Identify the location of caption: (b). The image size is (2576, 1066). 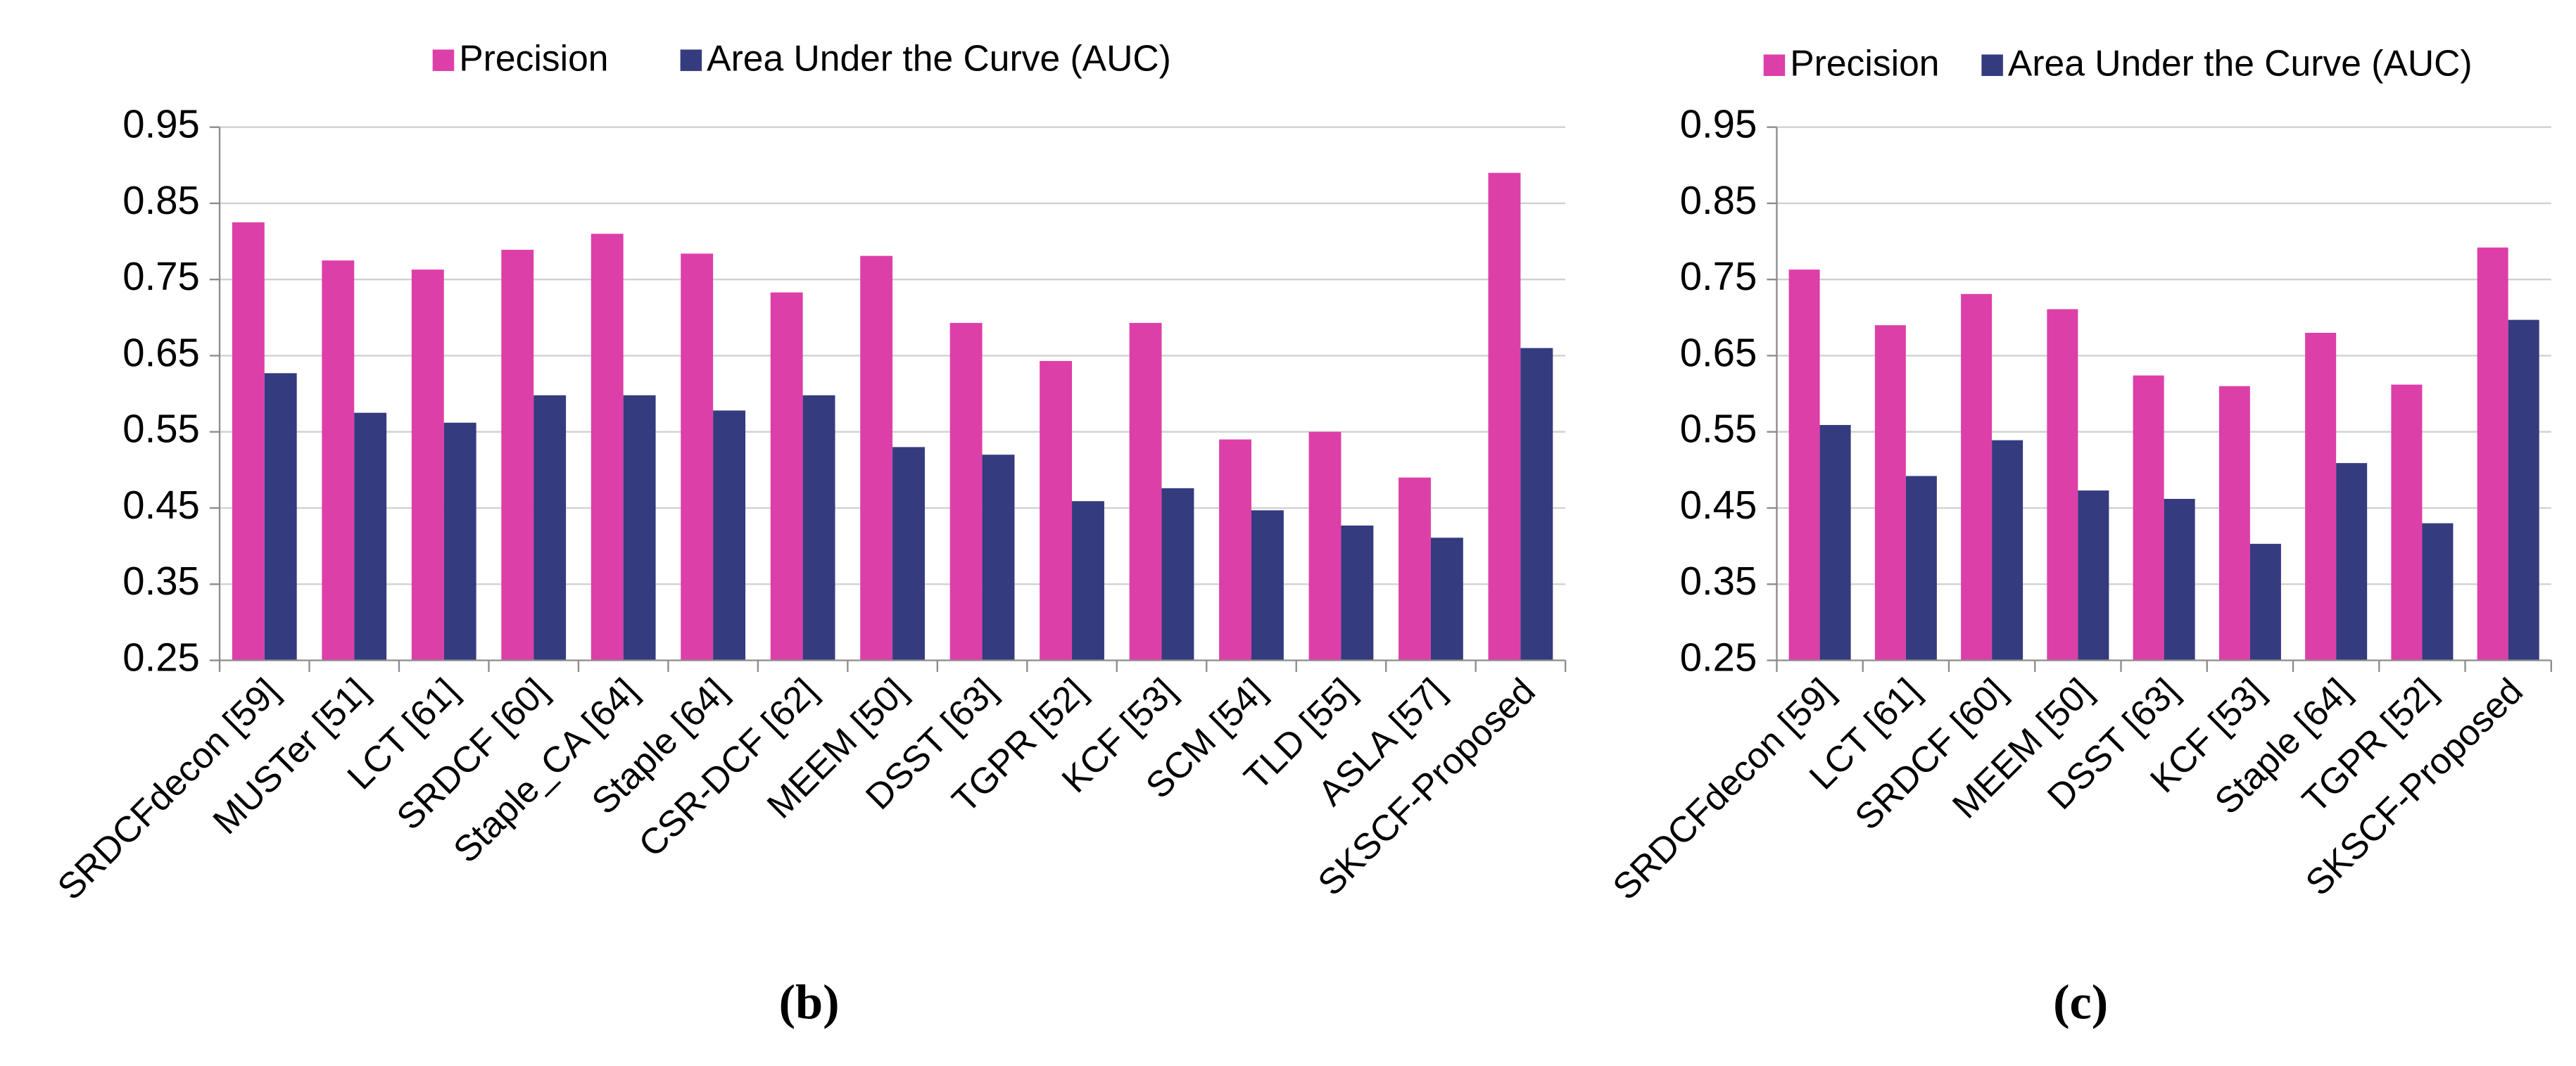
(809, 1002).